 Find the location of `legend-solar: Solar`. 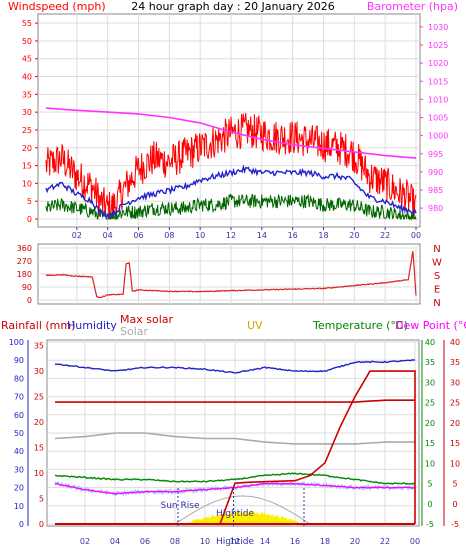

legend-solar: Solar is located at coordinates (134, 331).